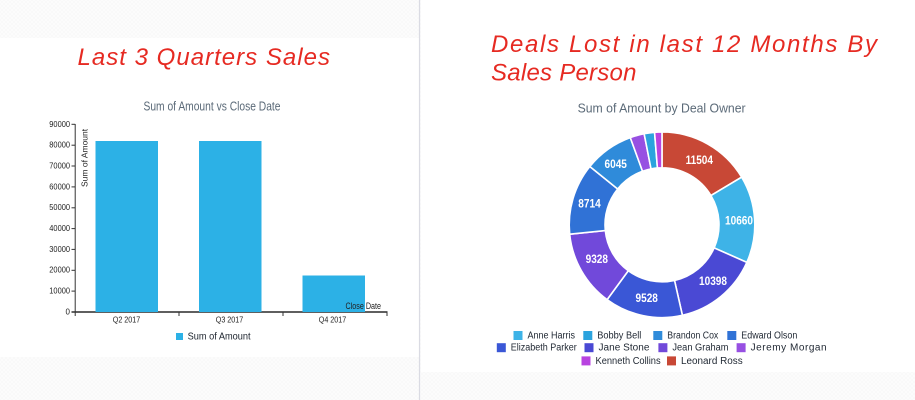 The image size is (915, 400). I want to click on svg-text: Jeremy Morgan, so click(789, 348).